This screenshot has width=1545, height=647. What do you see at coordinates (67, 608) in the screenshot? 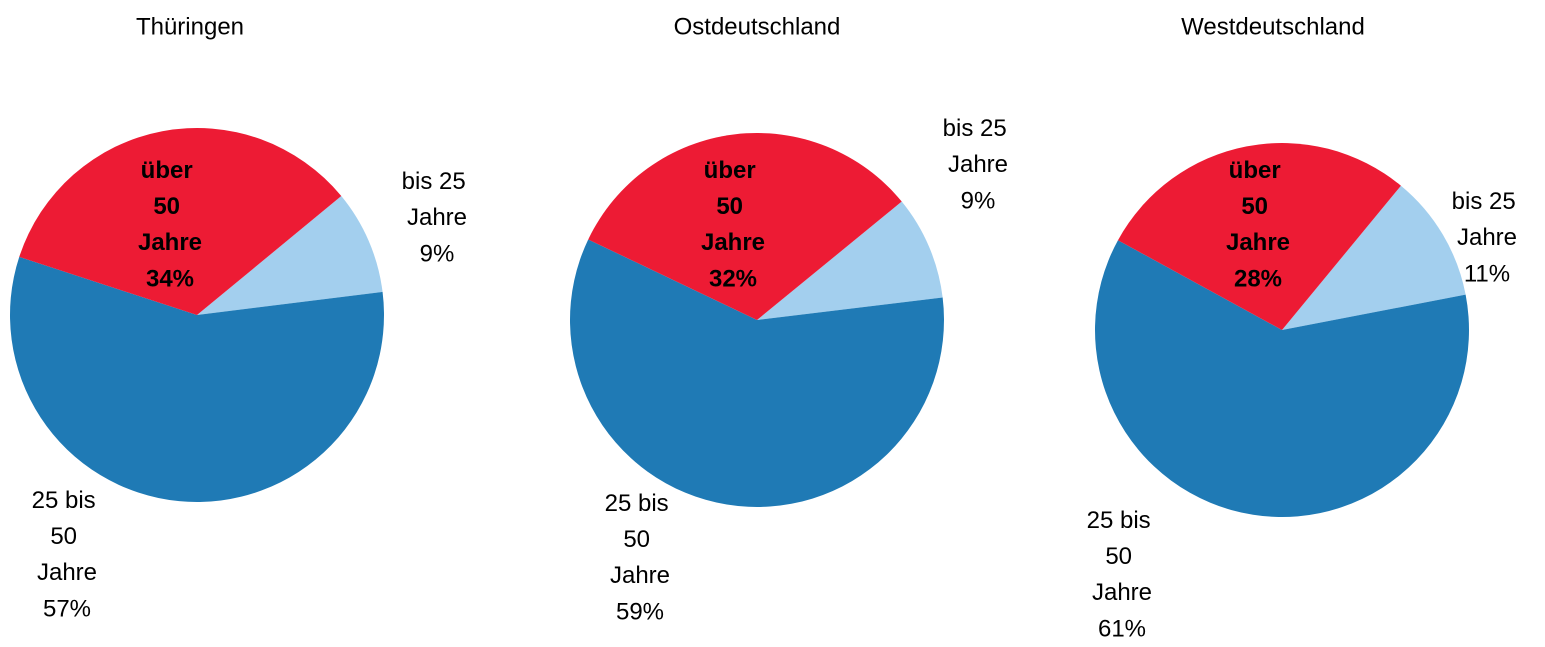
I see `slice-value-label: 57%` at bounding box center [67, 608].